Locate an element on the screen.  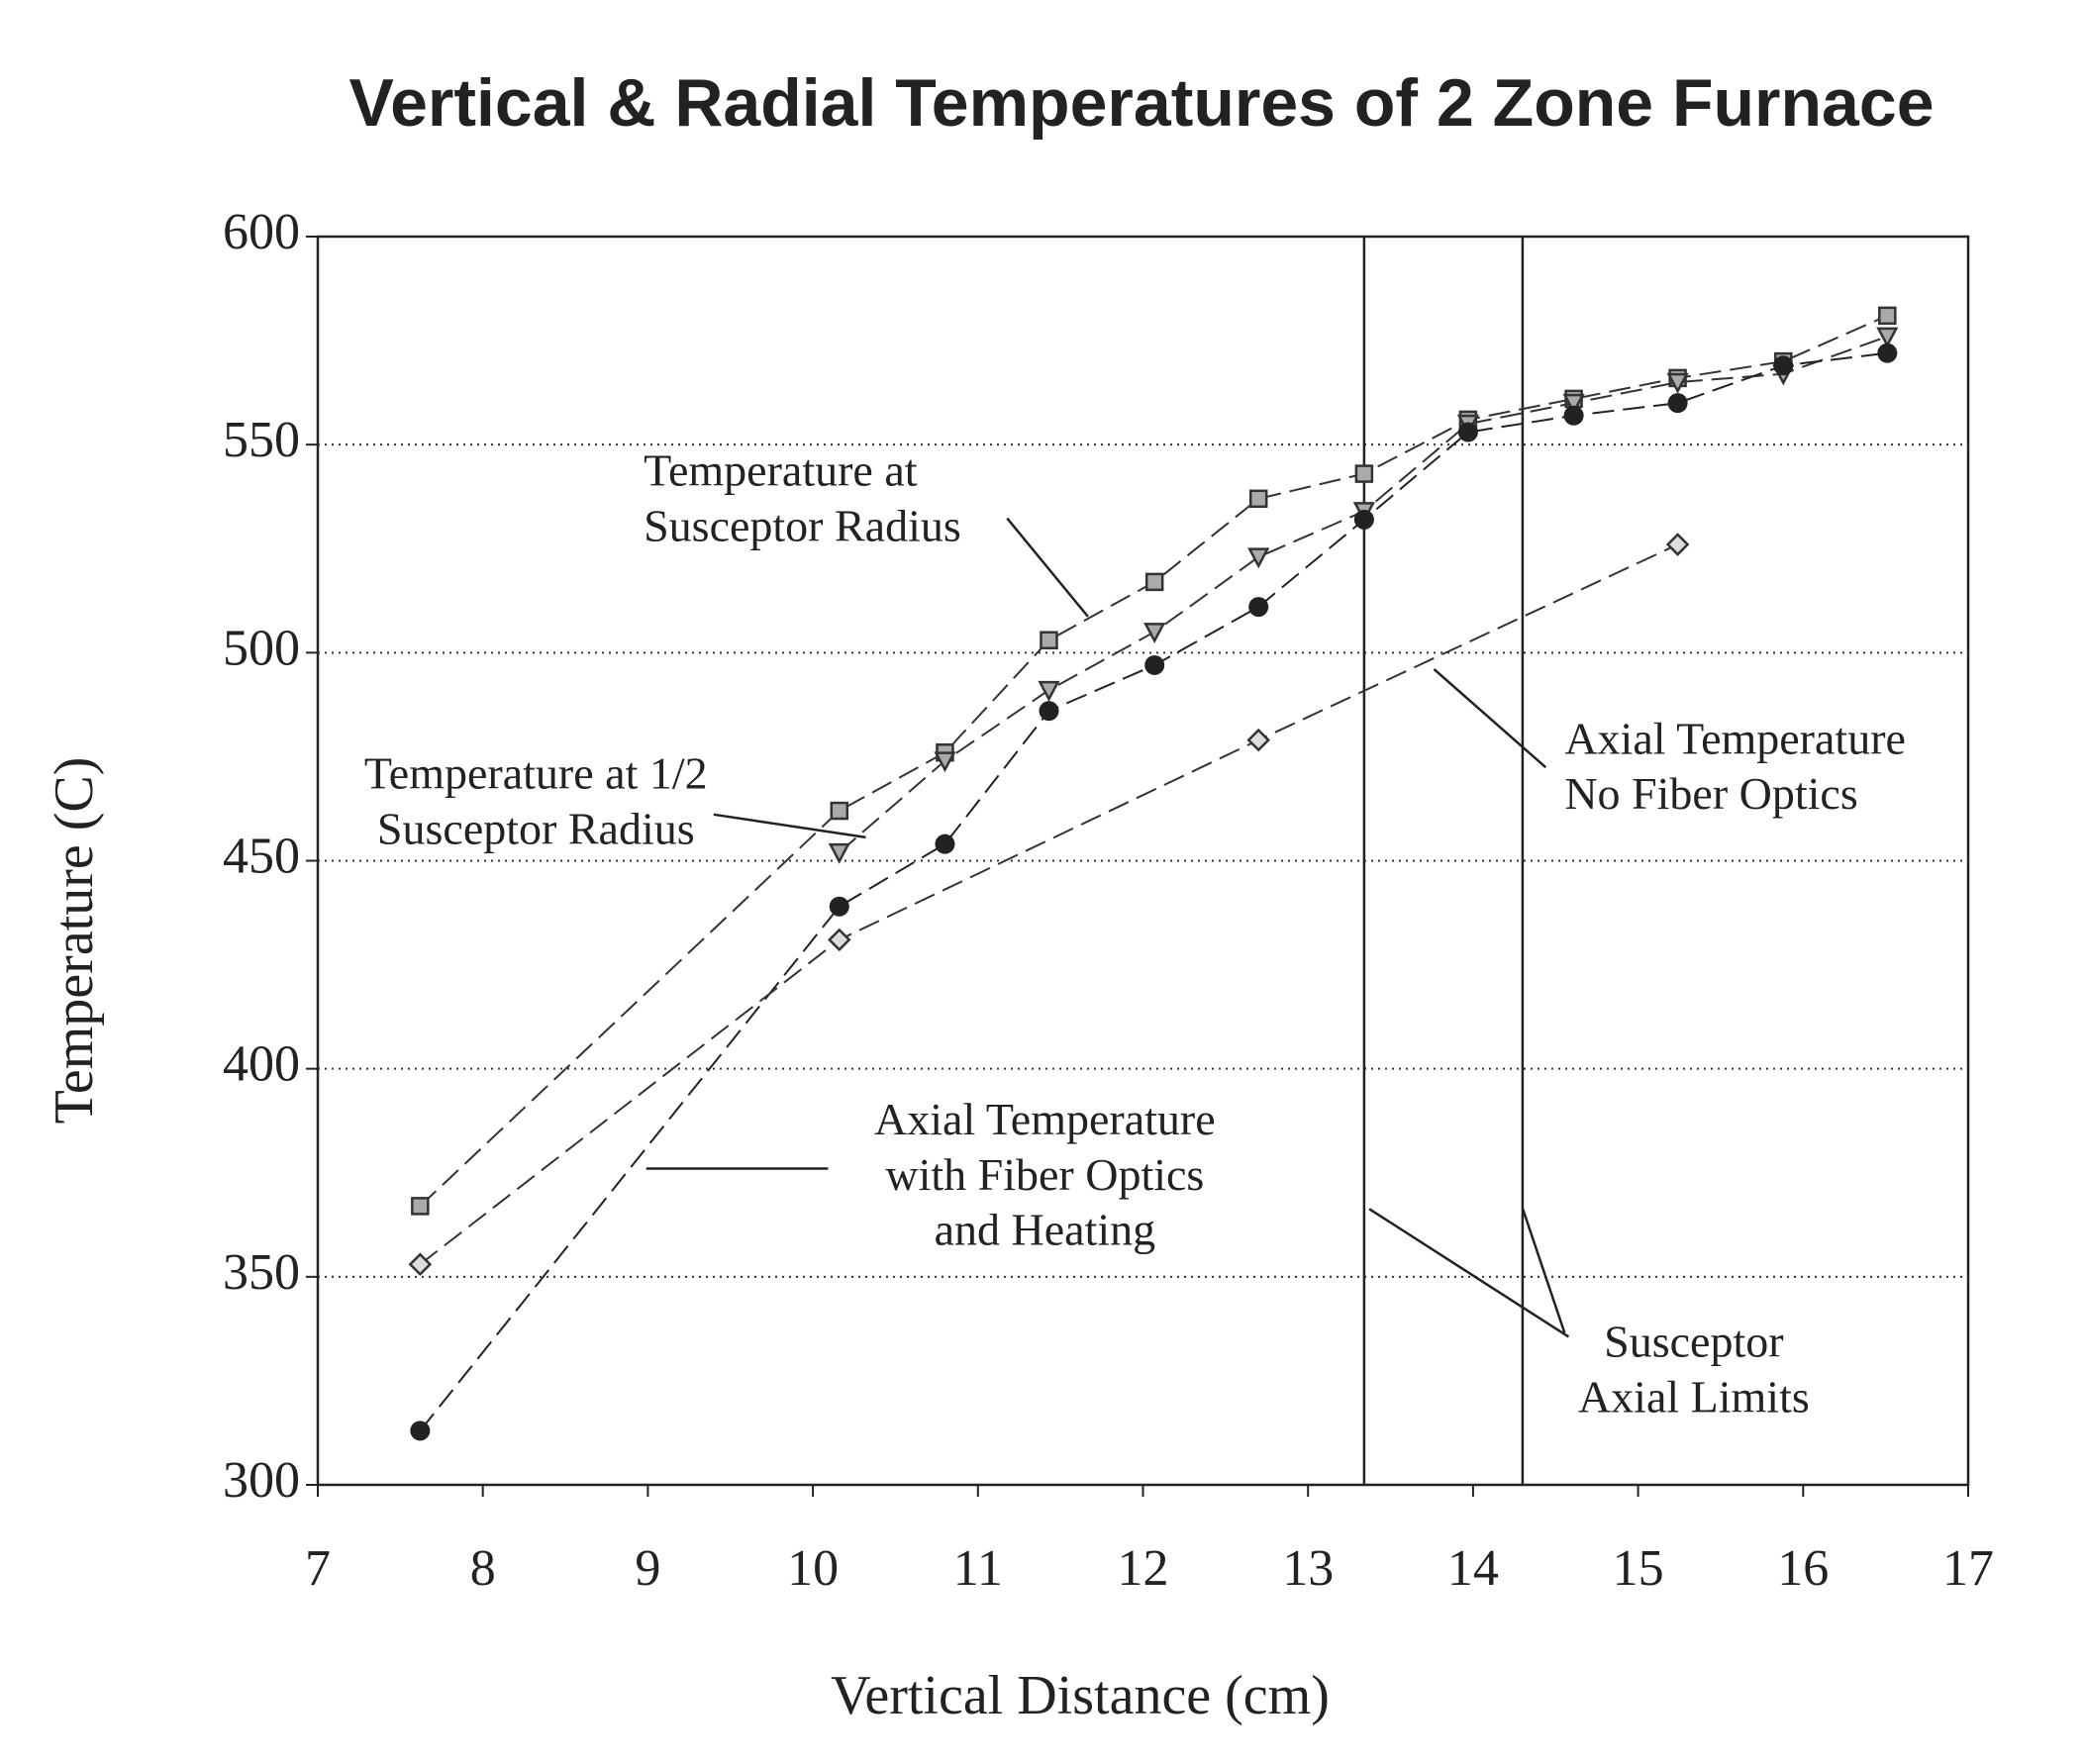
y-tick-label: 400 is located at coordinates (261, 1064).